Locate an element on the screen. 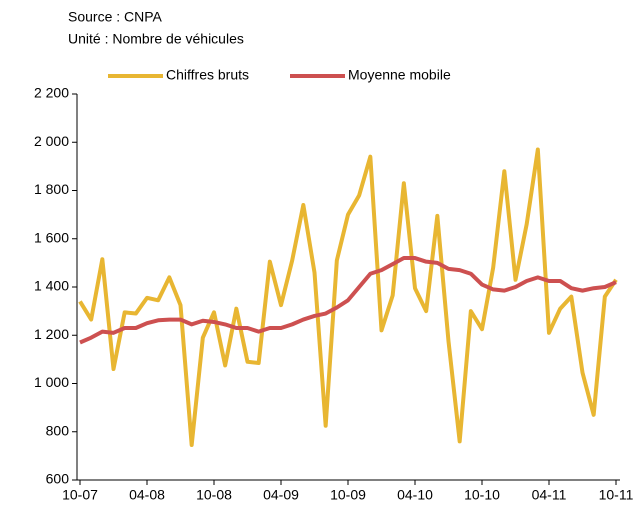 This screenshot has width=636, height=506. x-tick-label: 10-10 is located at coordinates (482, 495).